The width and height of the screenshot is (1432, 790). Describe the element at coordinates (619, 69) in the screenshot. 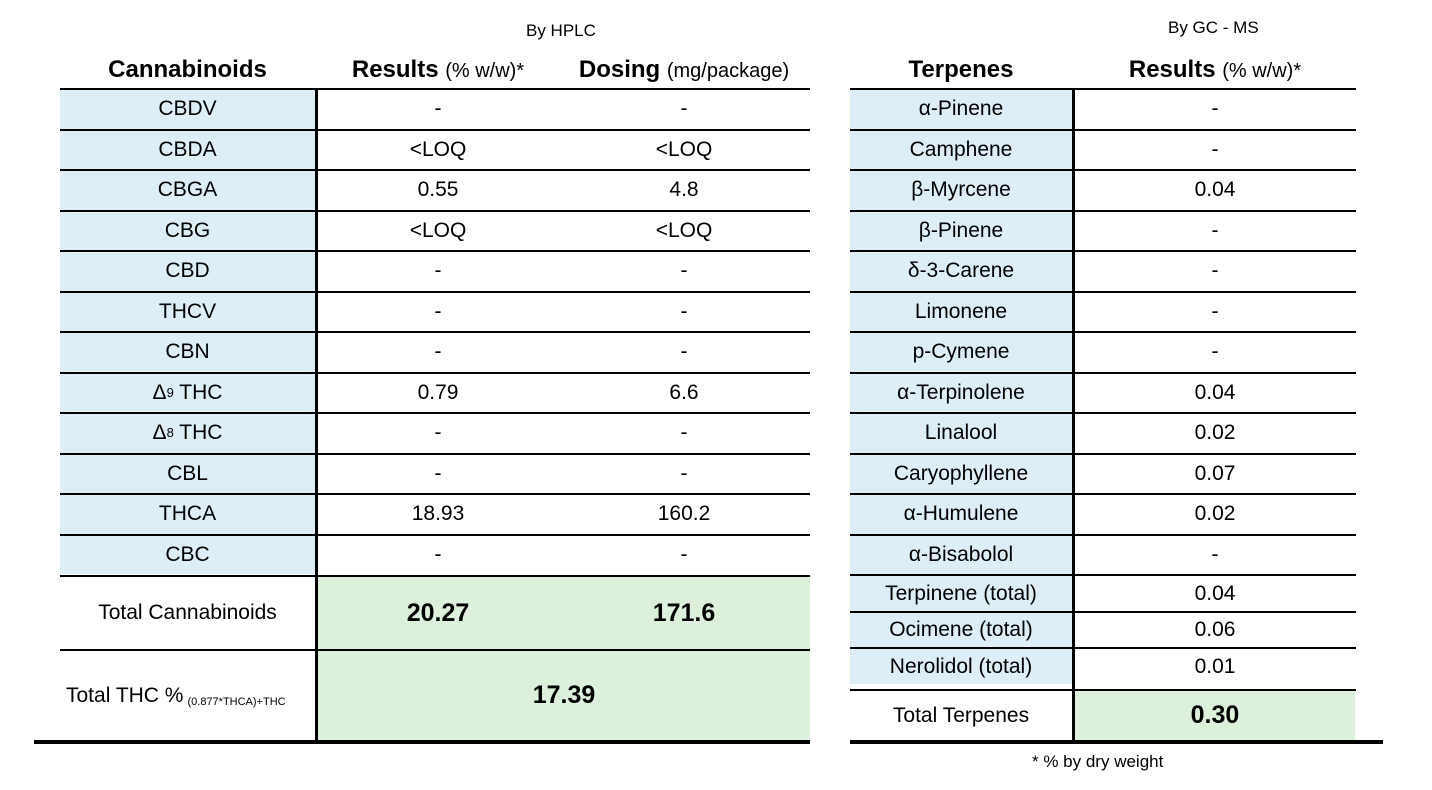

I see `dosing-header-label: Dosing` at that location.